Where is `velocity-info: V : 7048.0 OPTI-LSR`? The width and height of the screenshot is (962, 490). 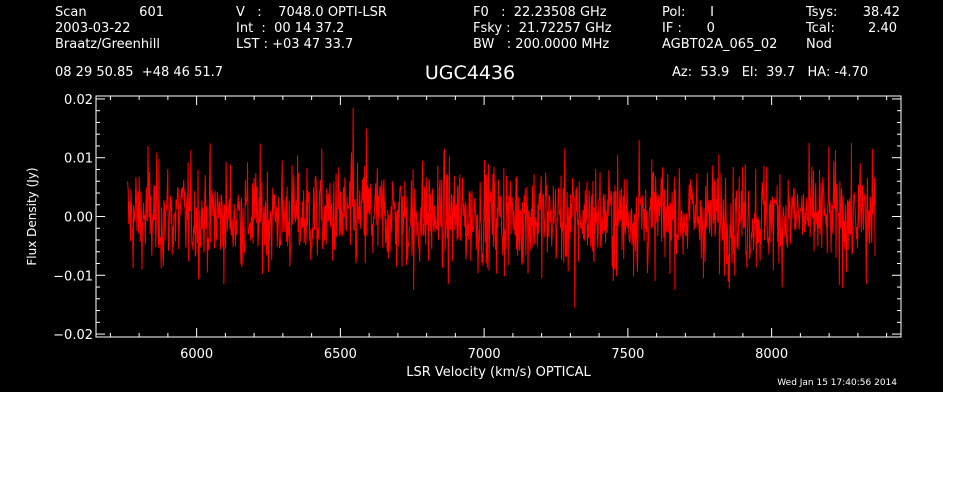 velocity-info: V : 7048.0 OPTI-LSR is located at coordinates (311, 12).